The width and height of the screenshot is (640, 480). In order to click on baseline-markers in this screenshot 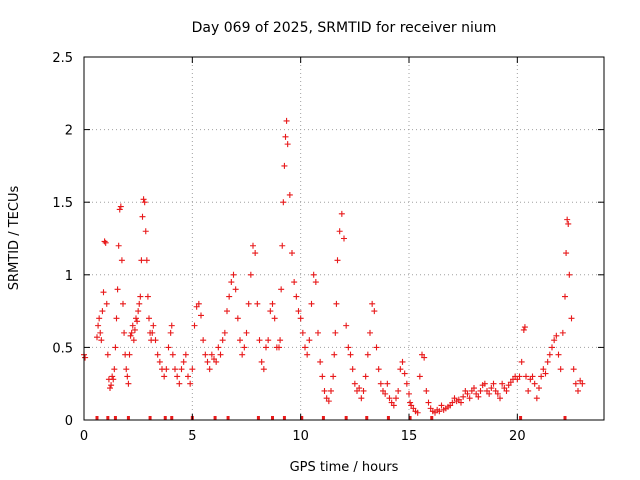, I will do `click(331, 418)`.